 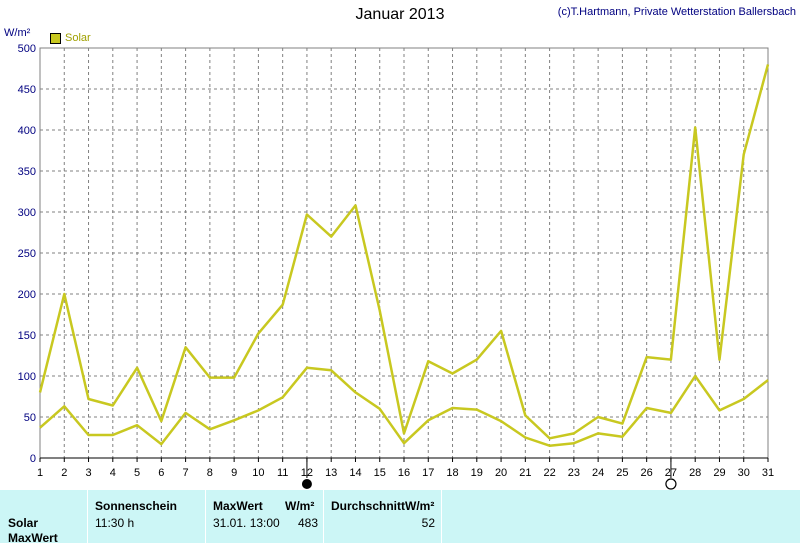 What do you see at coordinates (428, 473) in the screenshot?
I see `x-tick-label: 17` at bounding box center [428, 473].